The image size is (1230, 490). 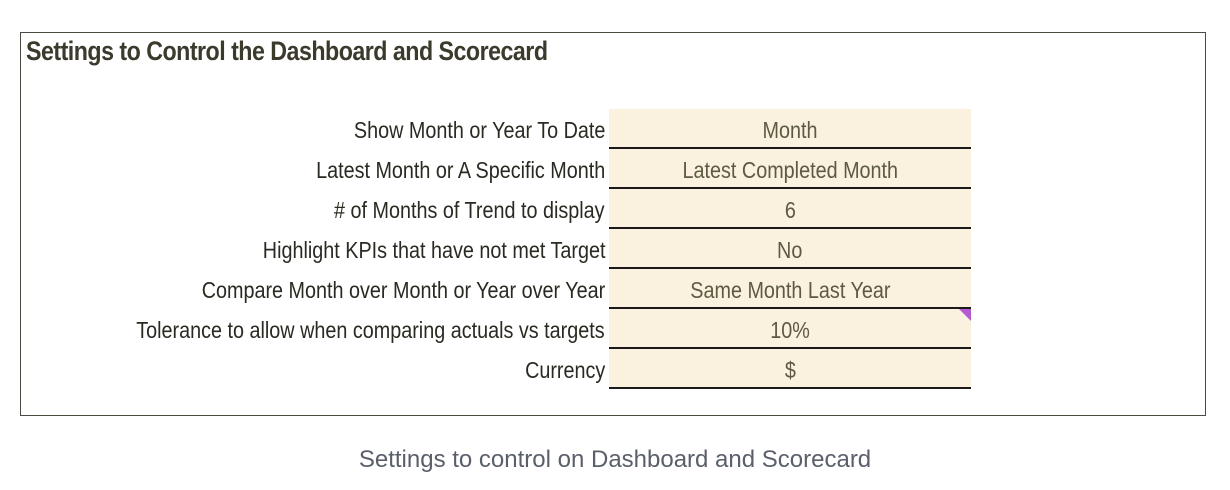 I want to click on setting-label: Show Month or Year To Date, so click(x=479, y=130).